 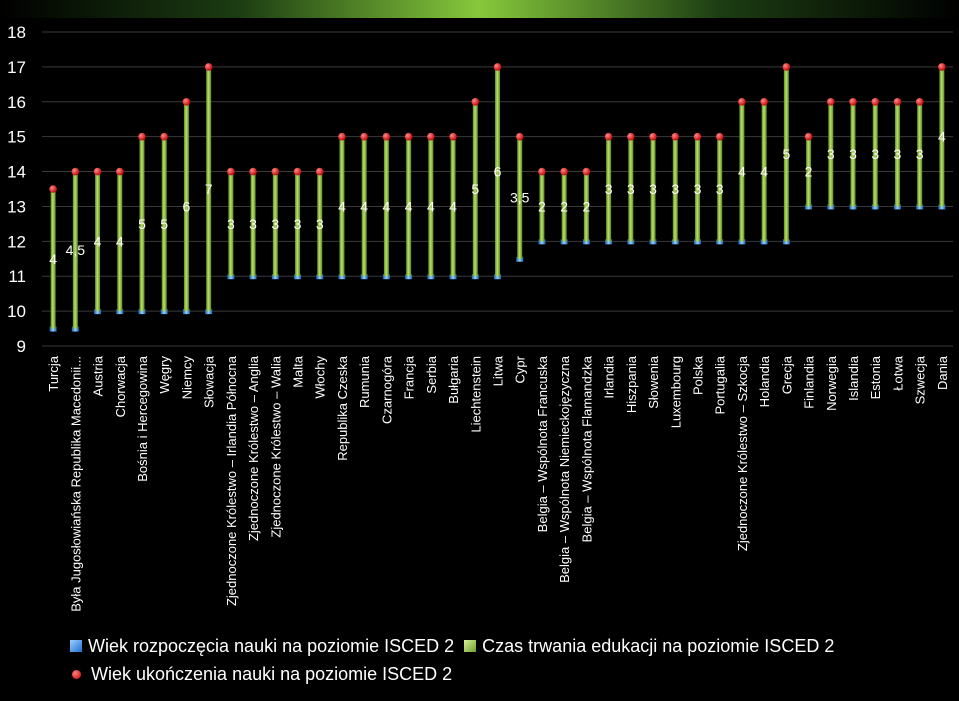 What do you see at coordinates (320, 377) in the screenshot?
I see `x-tick-label-12: Włochy` at bounding box center [320, 377].